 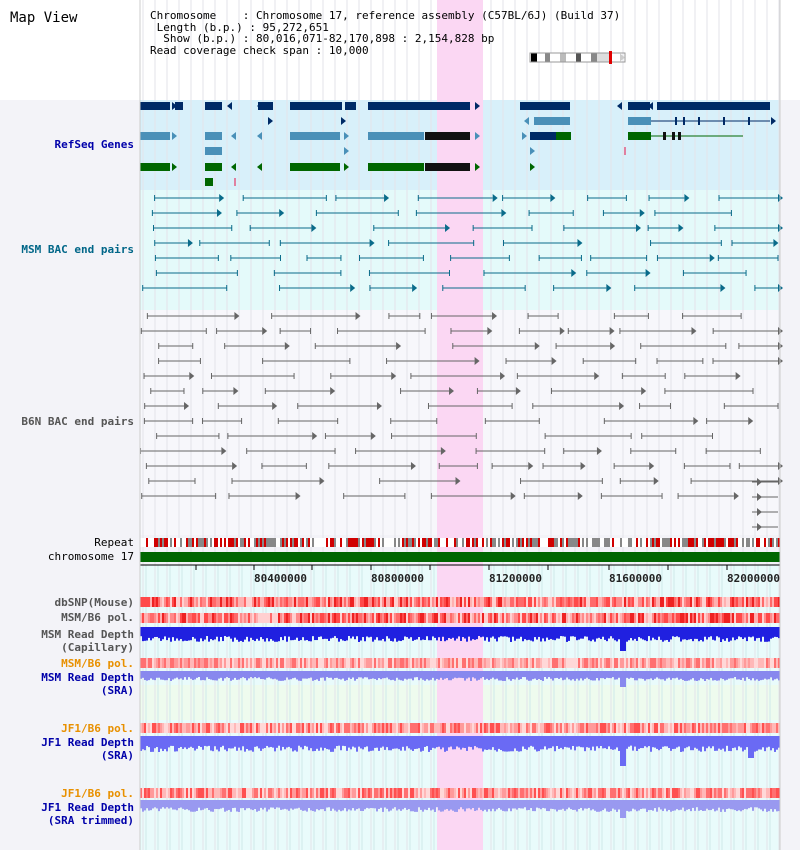 What do you see at coordinates (94, 144) in the screenshot?
I see `track-label-refseq: RefSeq Genes` at bounding box center [94, 144].